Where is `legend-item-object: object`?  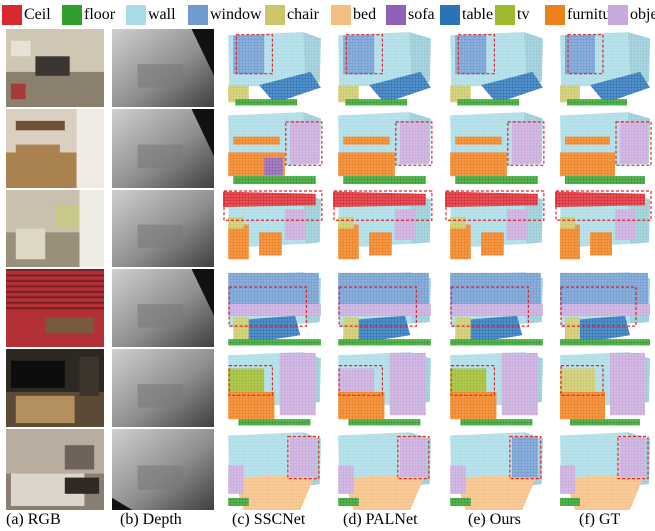
legend-item-object: object is located at coordinates (631, 15).